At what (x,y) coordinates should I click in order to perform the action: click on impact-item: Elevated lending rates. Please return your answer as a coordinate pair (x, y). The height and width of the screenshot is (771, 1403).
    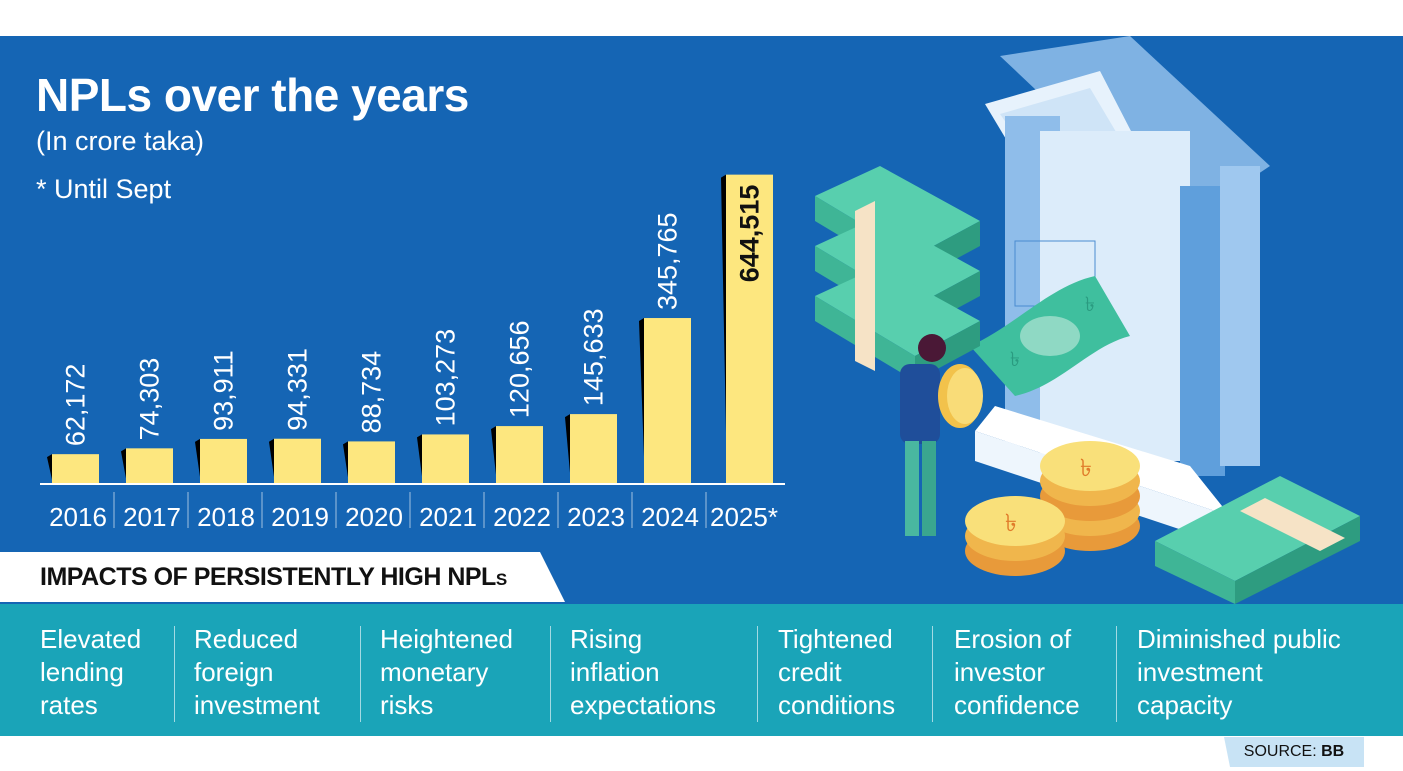
    Looking at the image, I should click on (91, 672).